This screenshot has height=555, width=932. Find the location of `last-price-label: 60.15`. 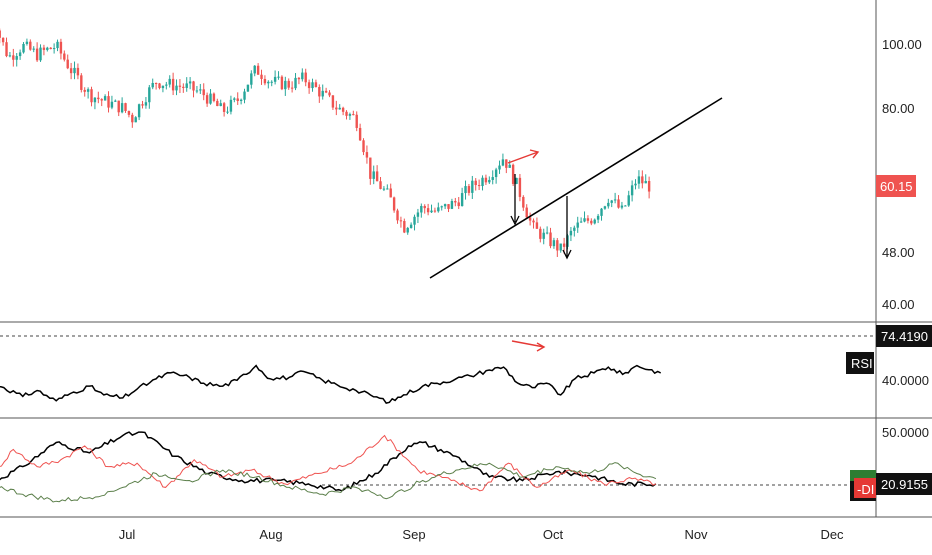

last-price-label: 60.15 is located at coordinates (896, 186).